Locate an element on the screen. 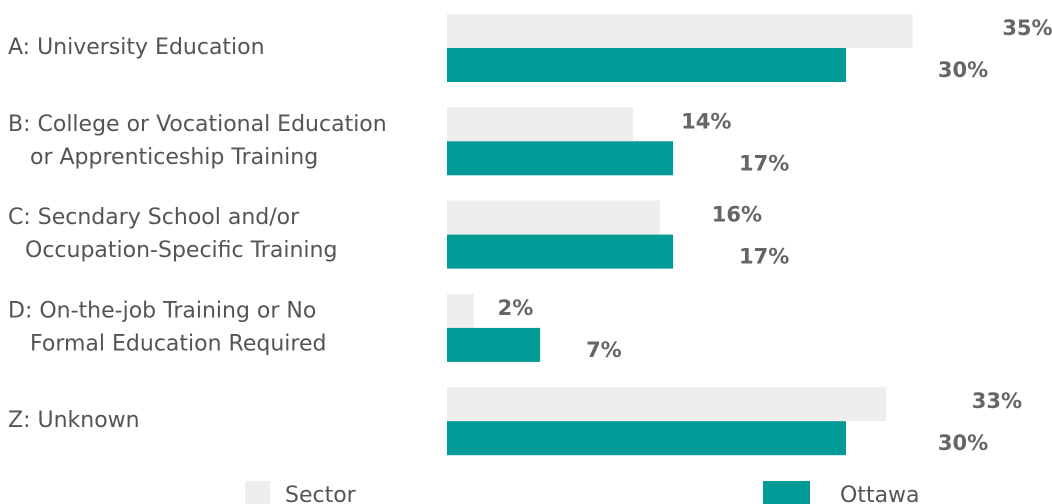  value-label: 35% is located at coordinates (1027, 28).